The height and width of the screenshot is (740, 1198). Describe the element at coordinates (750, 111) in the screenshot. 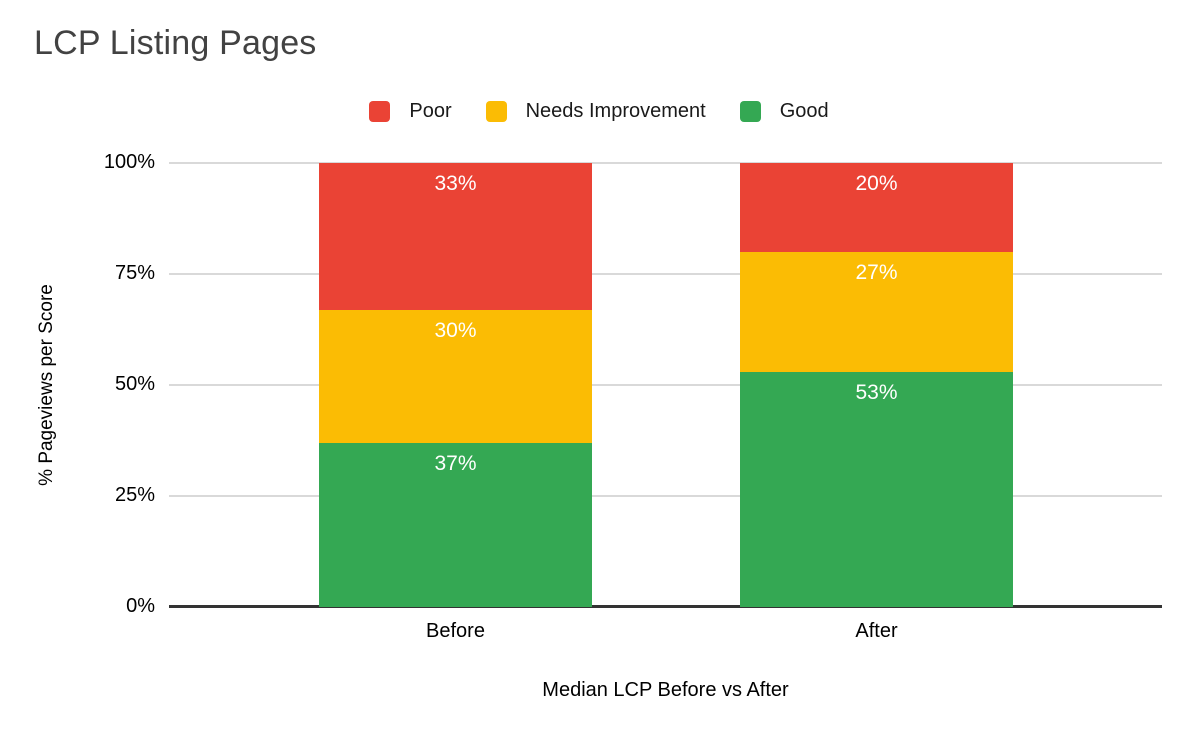

I see `legend-swatch-good-icon` at that location.